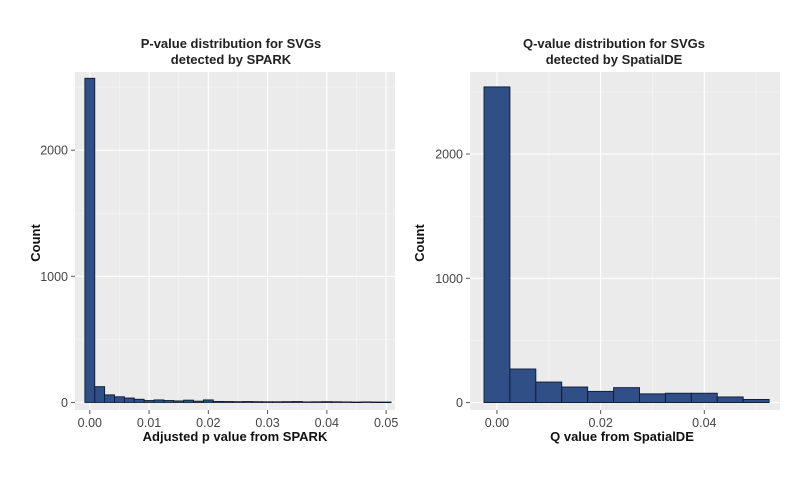 The width and height of the screenshot is (810, 486). Describe the element at coordinates (386, 423) in the screenshot. I see `x-tick-label: 0.05` at that location.